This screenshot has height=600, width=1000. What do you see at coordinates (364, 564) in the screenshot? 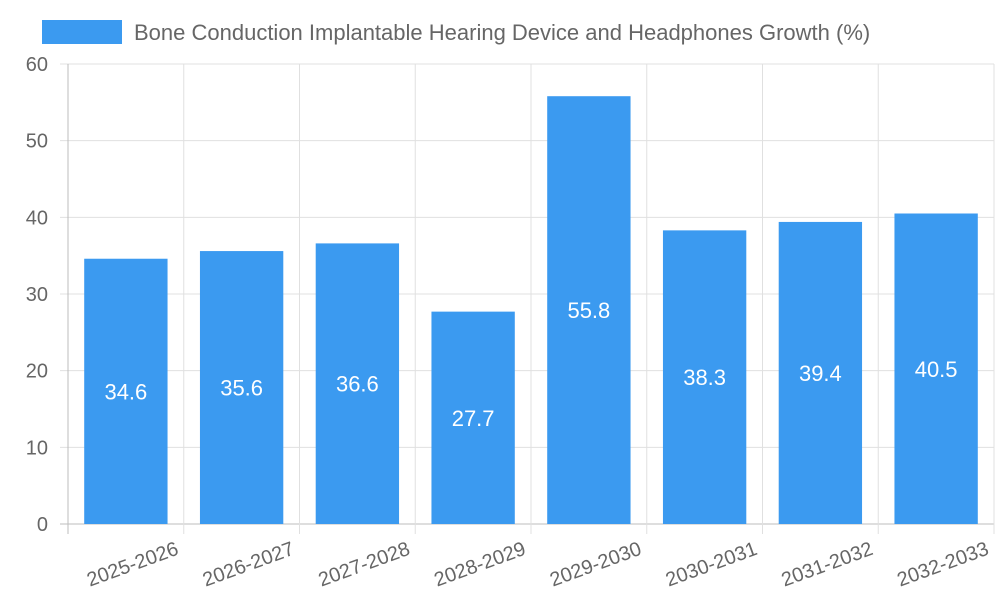
I see `x-tick-label: 2027-2028` at bounding box center [364, 564].